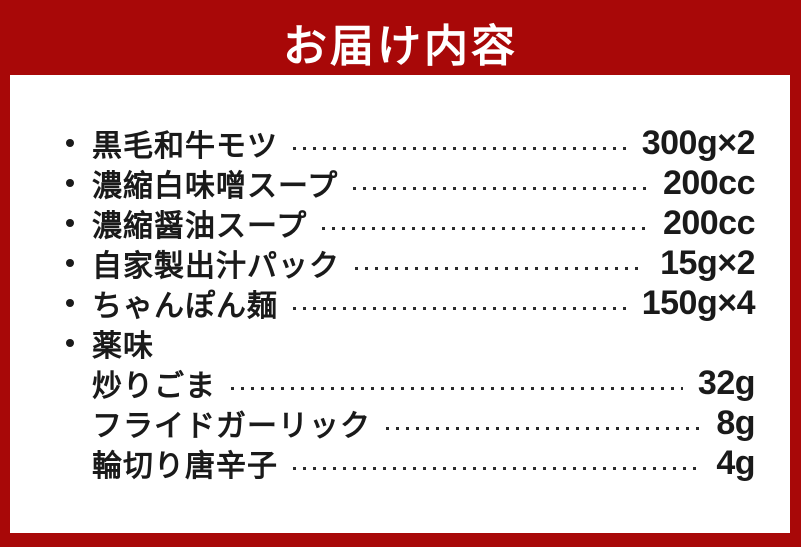 Image resolution: width=801 pixels, height=547 pixels. I want to click on list-item: 薬味, so click(405, 343).